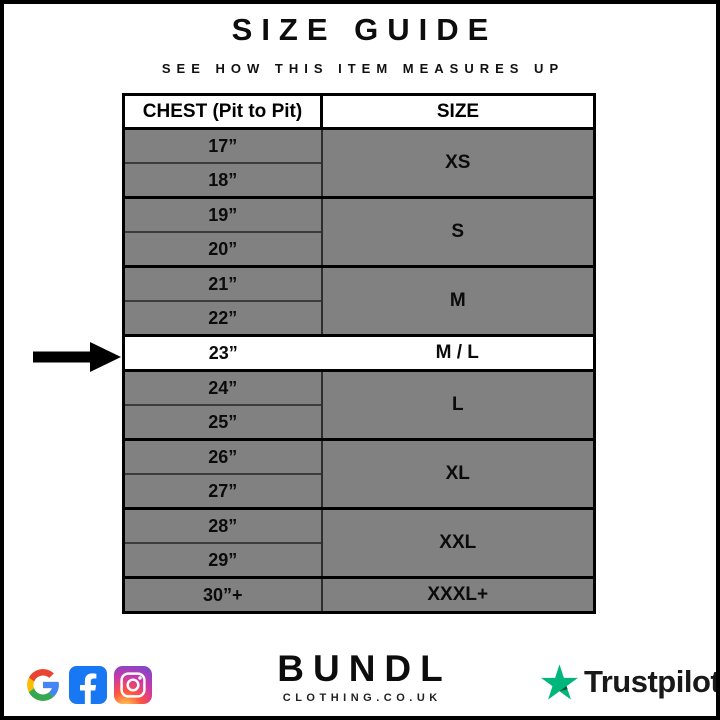  Describe the element at coordinates (359, 491) in the screenshot. I see `table-row: 27”` at that location.